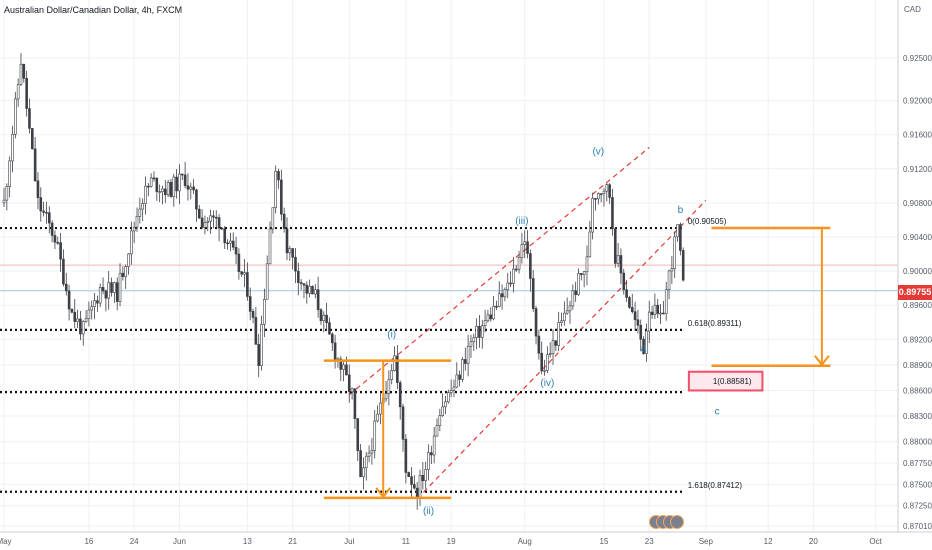 This screenshot has width=932, height=550. Describe the element at coordinates (466, 540) in the screenshot. I see `time-axis: May 16 24 Jun 13 21 Jul 11 19 Aug 15 23 Sep 12 20 Oct` at that location.